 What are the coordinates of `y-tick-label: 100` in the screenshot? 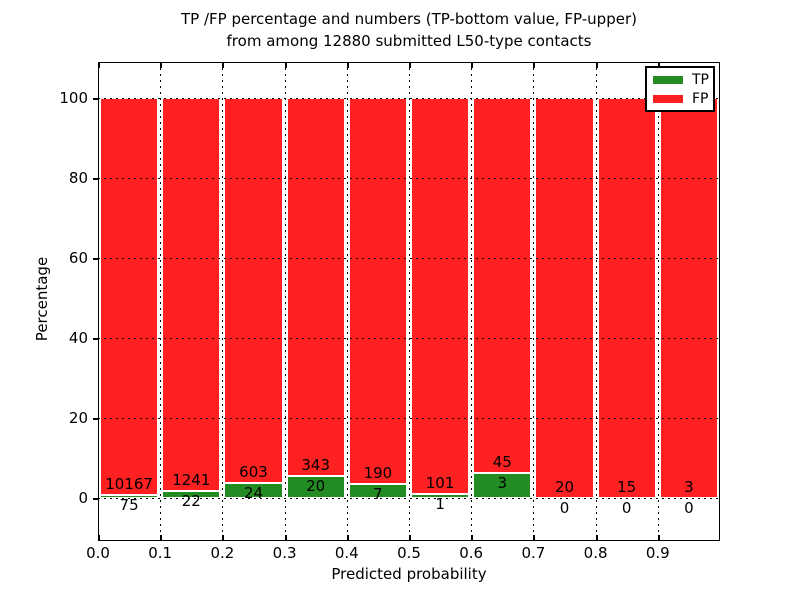 It's located at (73, 98).